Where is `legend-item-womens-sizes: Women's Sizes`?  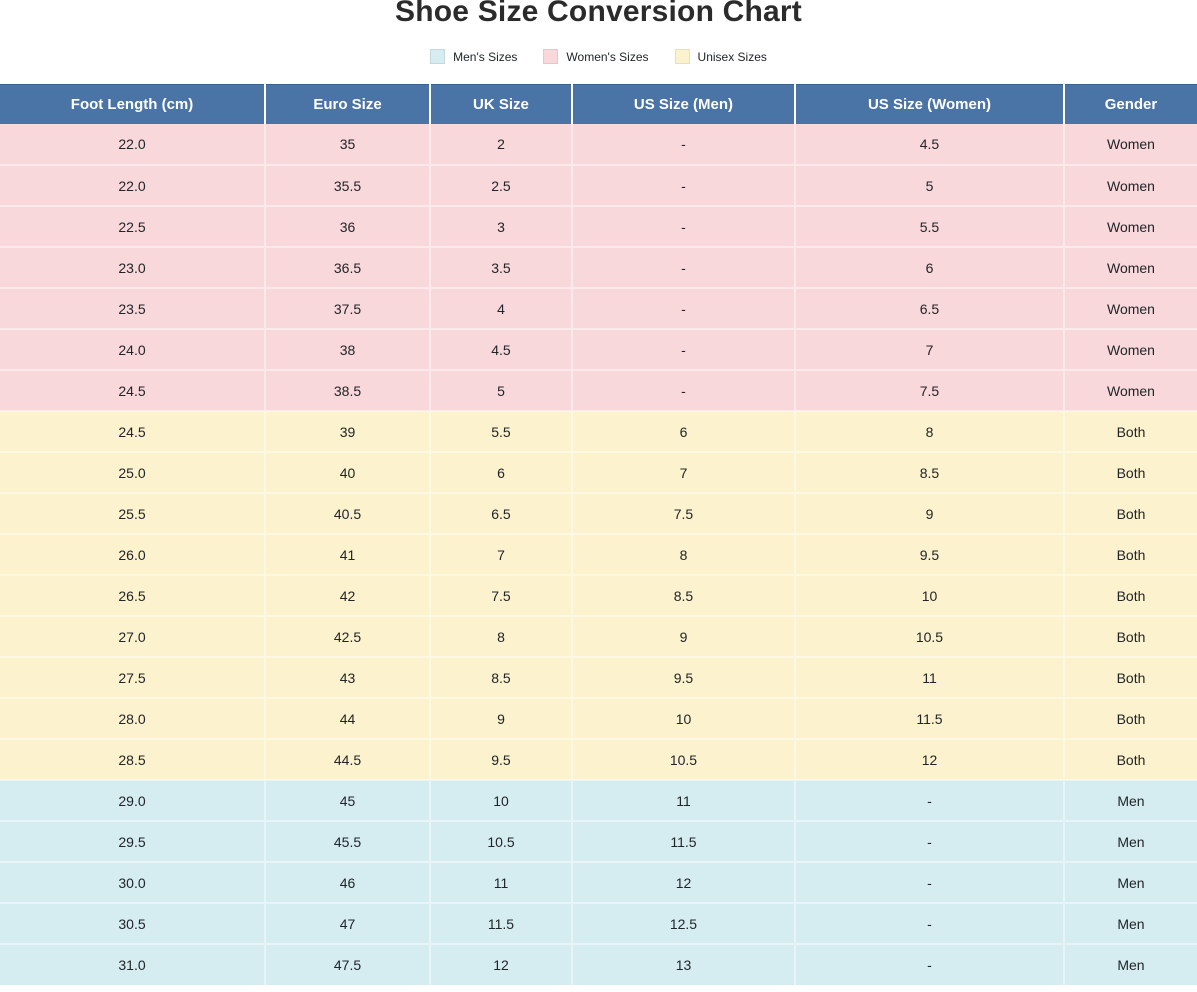
legend-item-womens-sizes: Women's Sizes is located at coordinates (596, 56).